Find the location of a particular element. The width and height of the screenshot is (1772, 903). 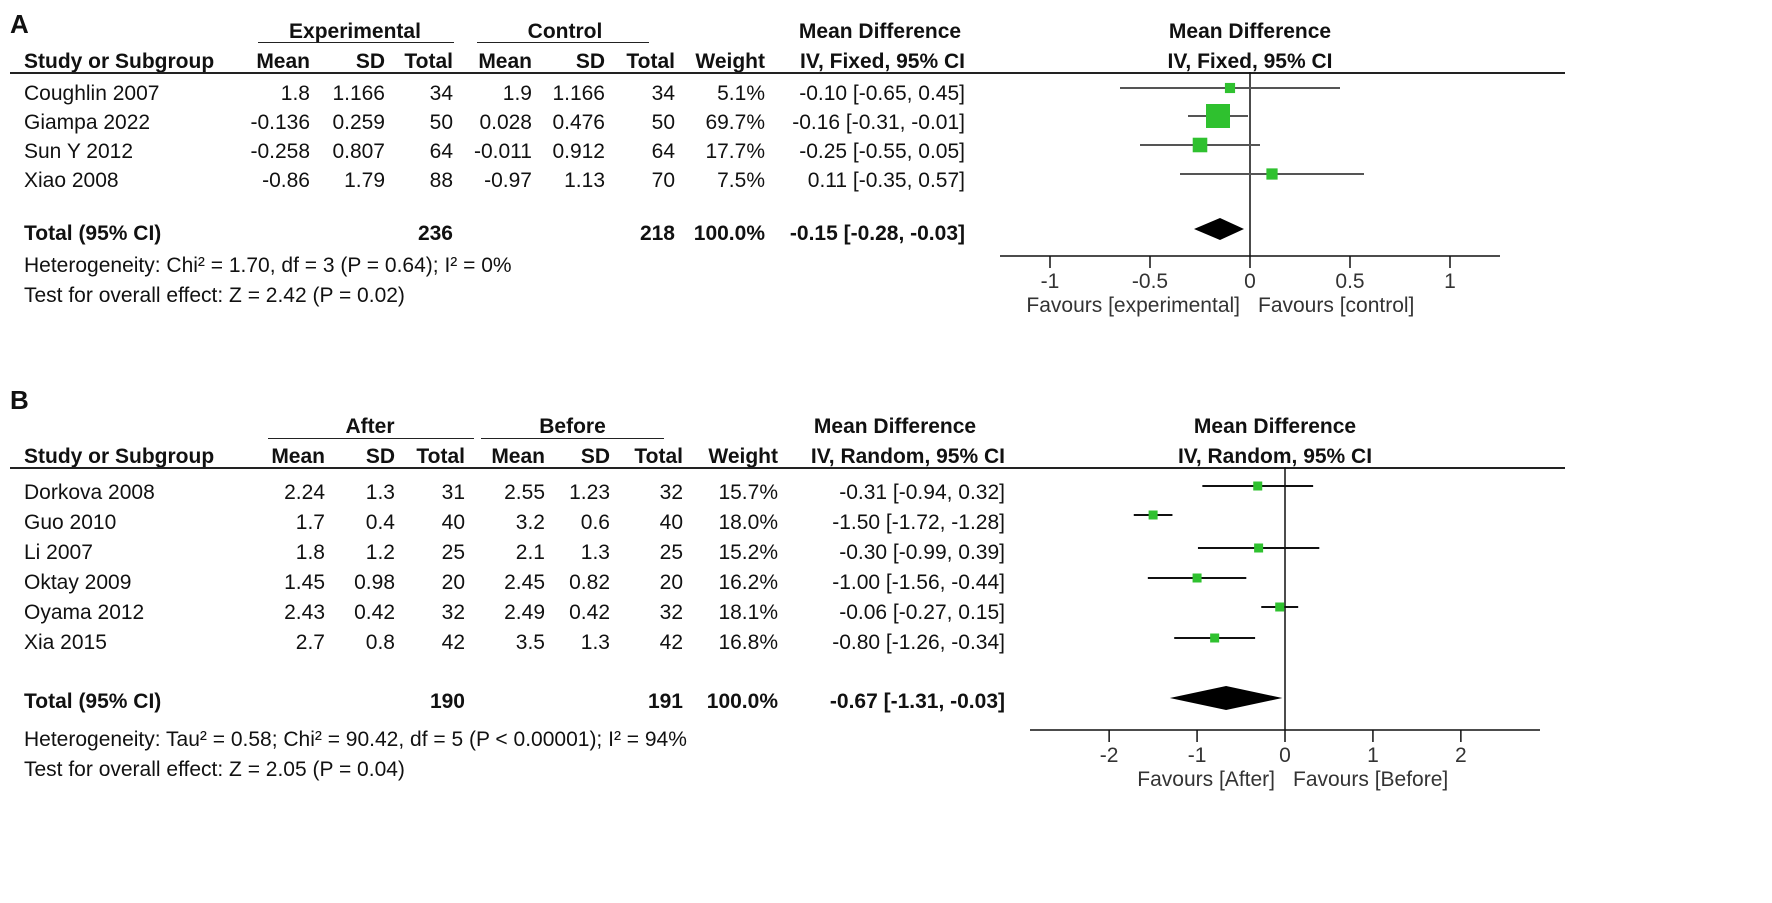

total-1: 42 is located at coordinates (453, 642).